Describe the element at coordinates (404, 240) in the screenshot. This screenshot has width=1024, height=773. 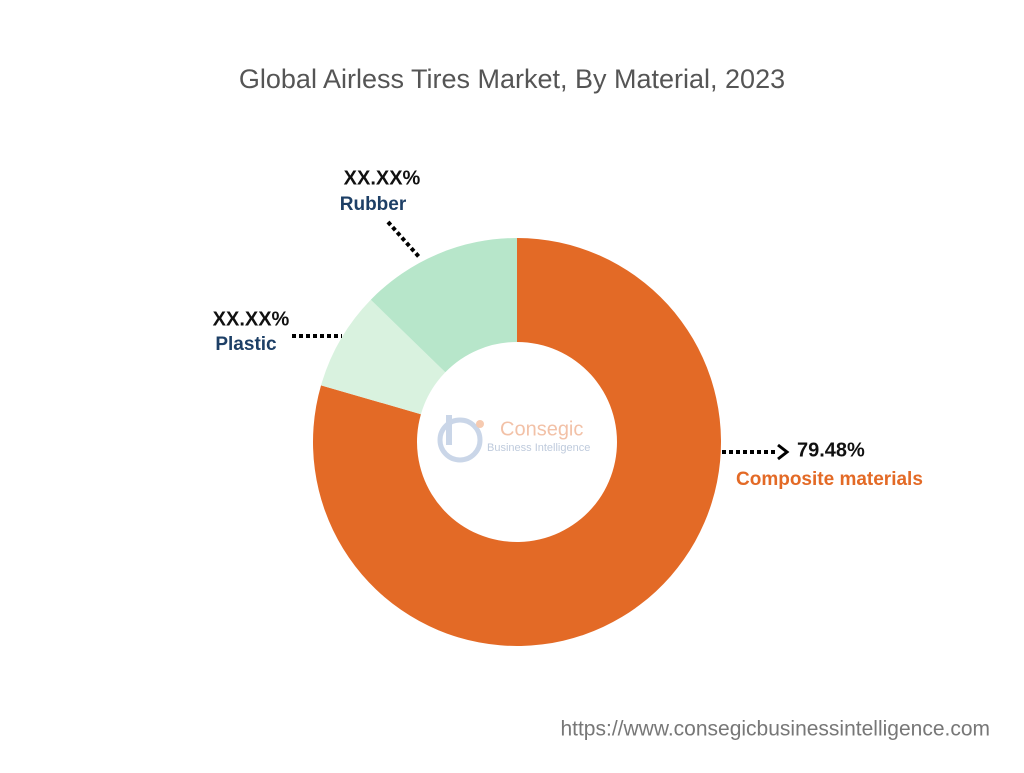
I see `leader-line` at that location.